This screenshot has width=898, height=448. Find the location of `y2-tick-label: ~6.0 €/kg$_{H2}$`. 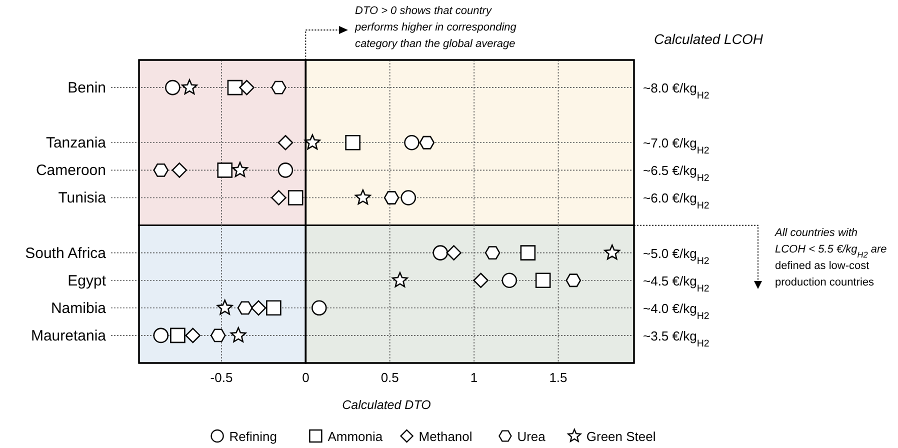

y2-tick-label: ~6.0 €/kg$_{H2}$ is located at coordinates (676, 201).